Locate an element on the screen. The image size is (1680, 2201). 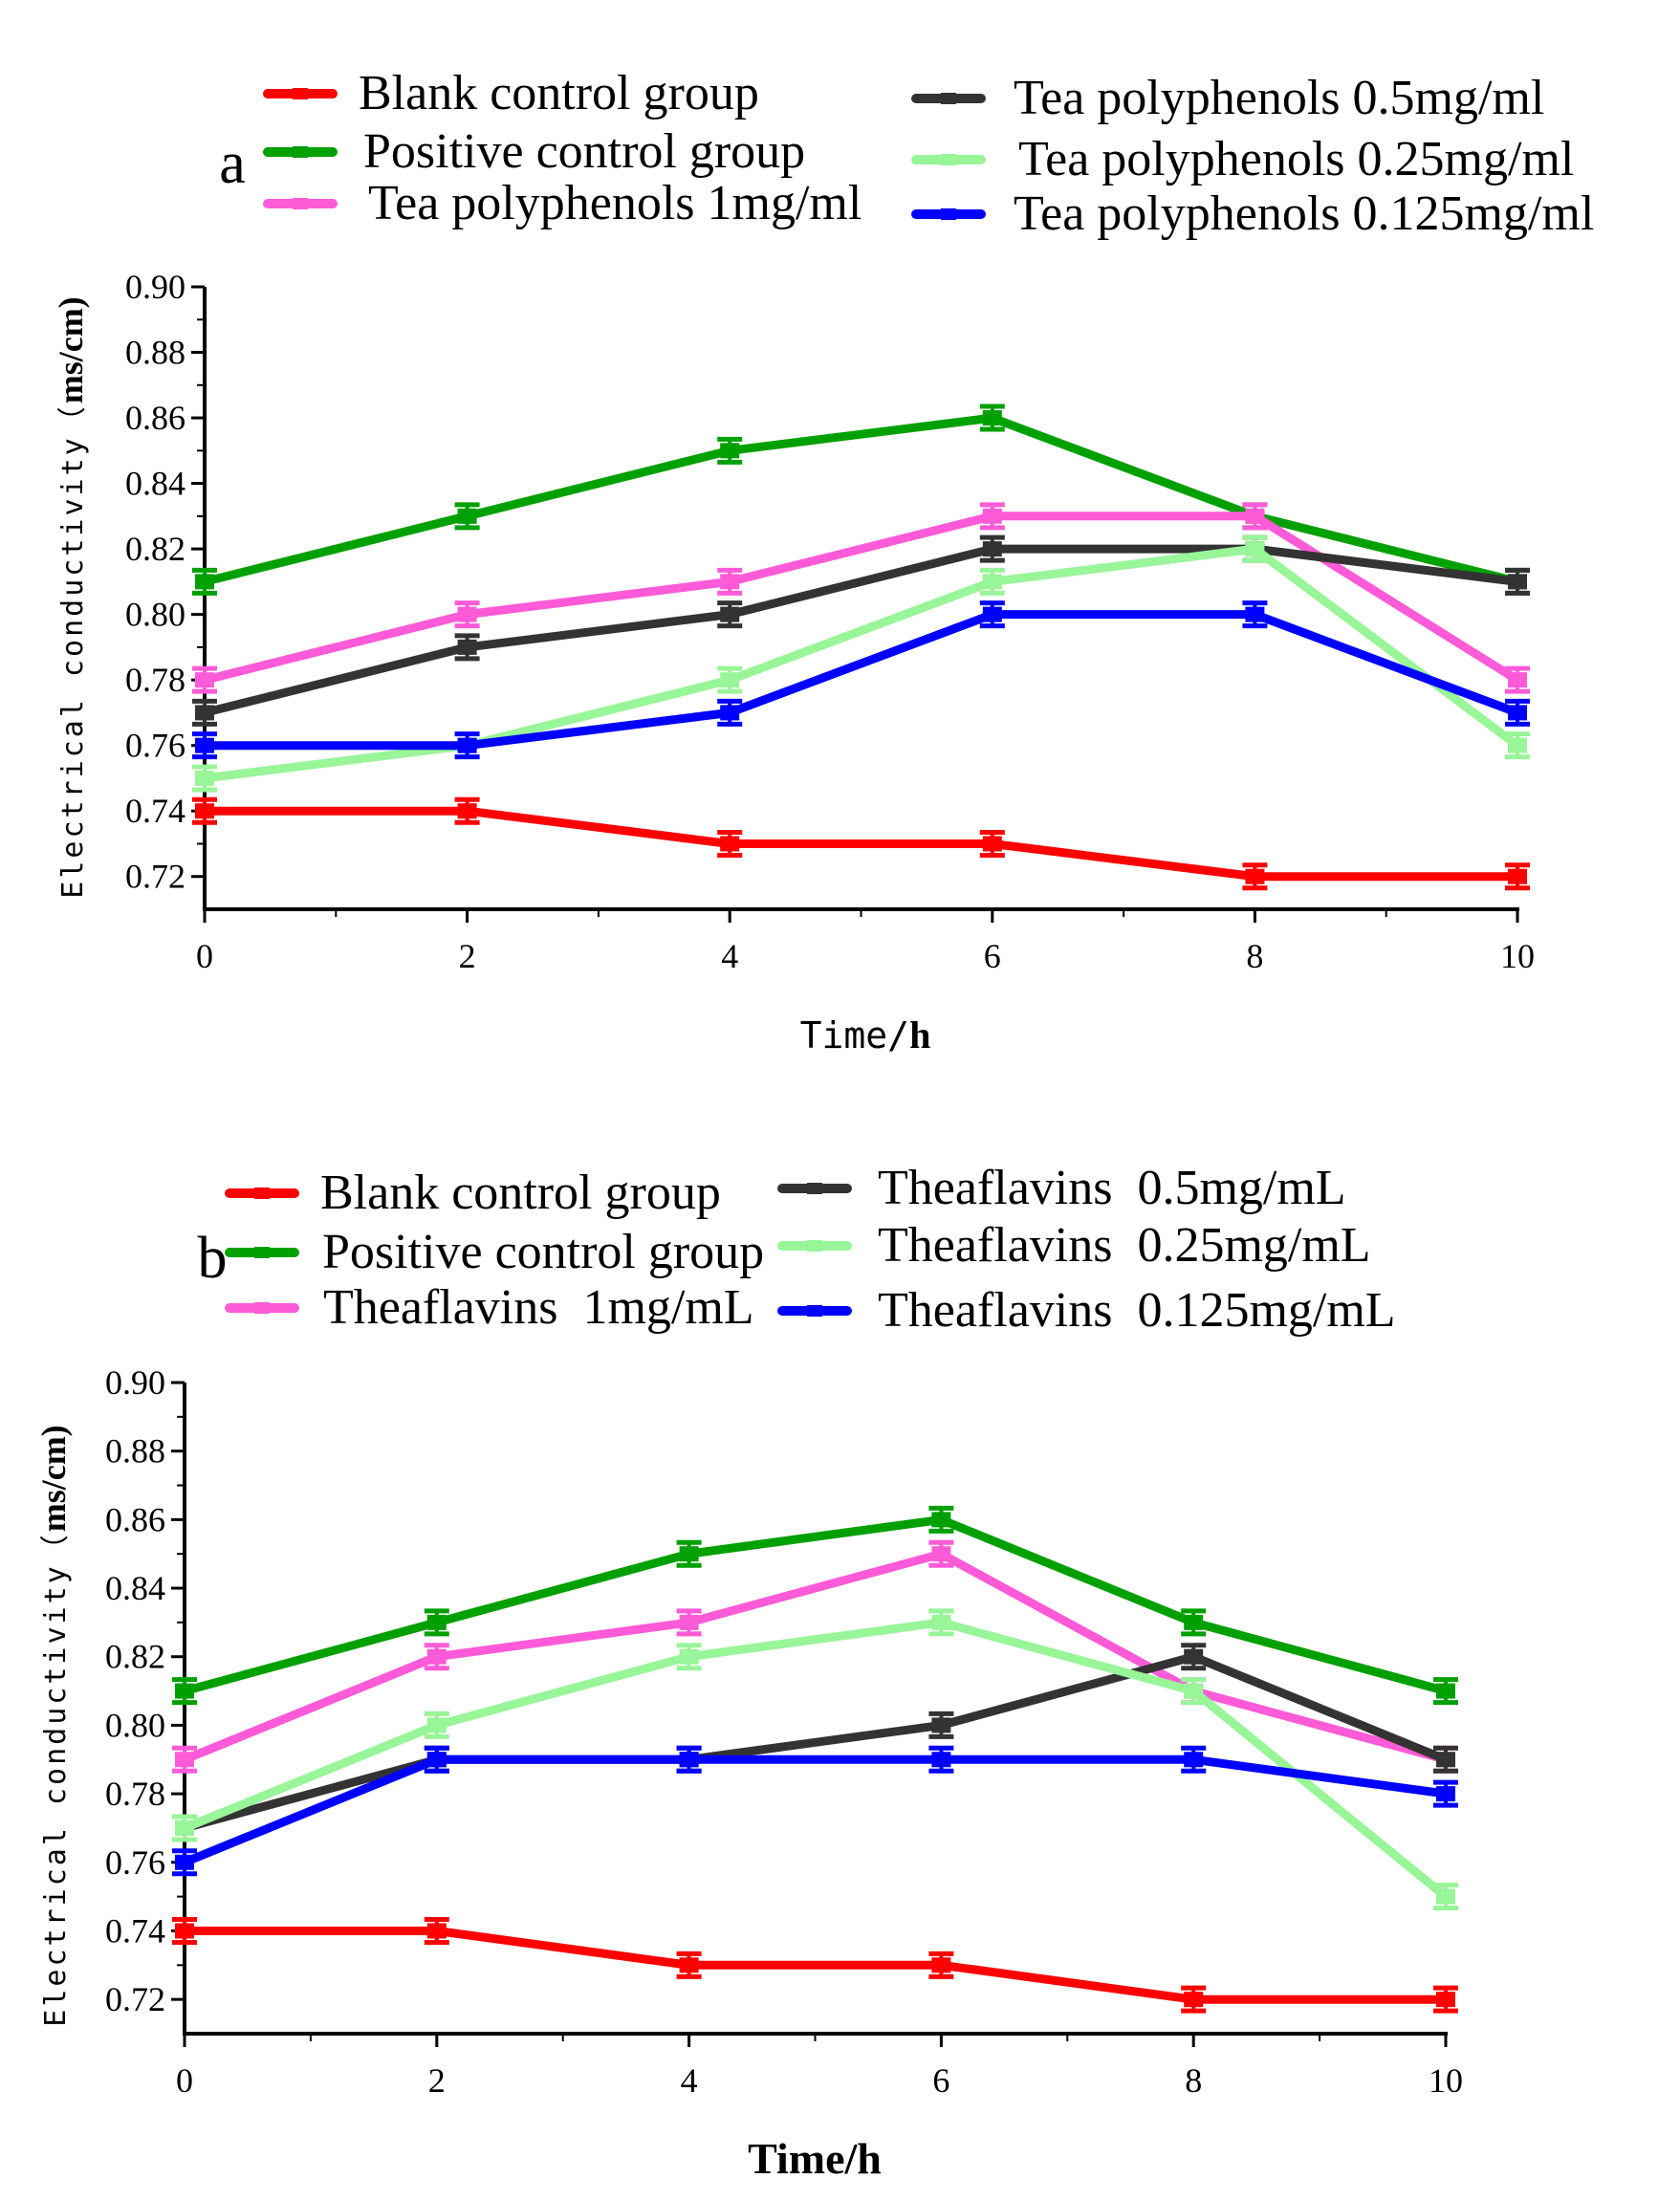
legend-entry: Tea polyphenols 0.125mg/ml is located at coordinates (1252, 214).